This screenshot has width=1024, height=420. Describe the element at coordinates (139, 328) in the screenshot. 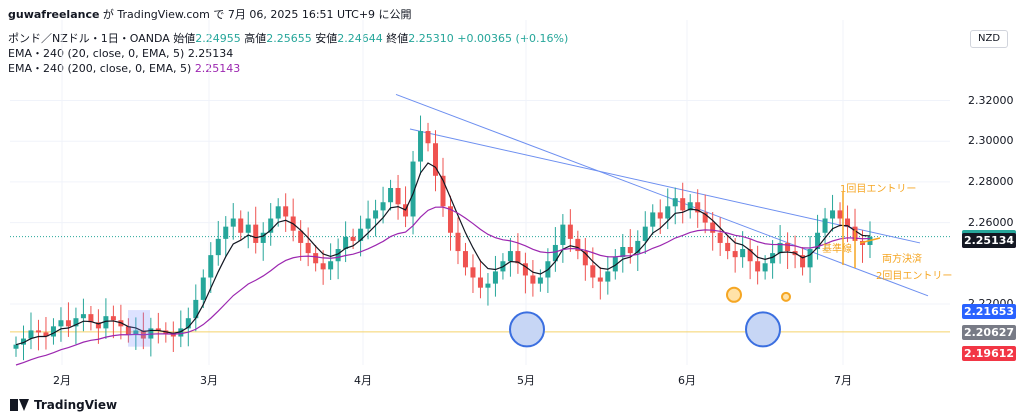

I see `highlight-box` at that location.